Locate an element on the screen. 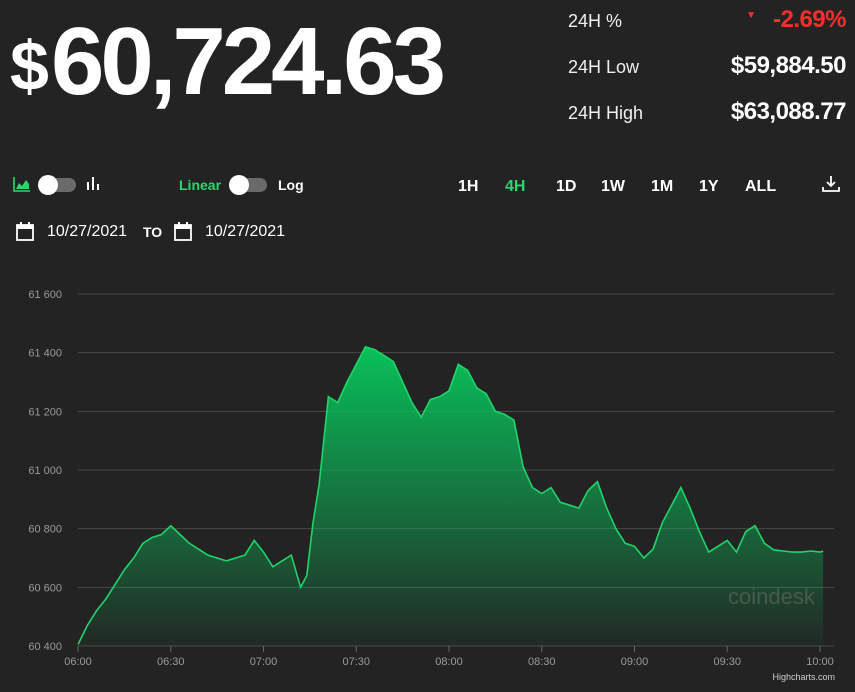 The height and width of the screenshot is (692, 855). current-price: $60,724.63 is located at coordinates (228, 62).